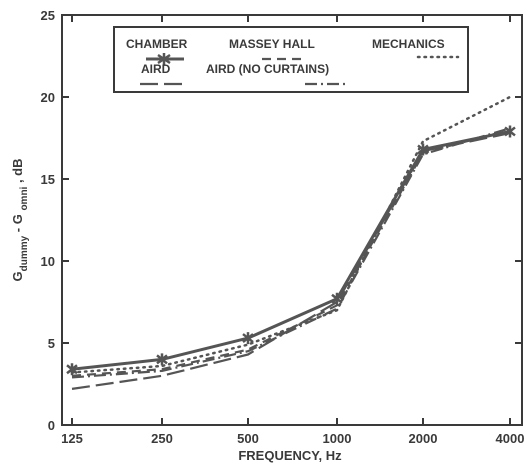 The image size is (526, 466). I want to click on x-tick-label-250: 250, so click(162, 438).